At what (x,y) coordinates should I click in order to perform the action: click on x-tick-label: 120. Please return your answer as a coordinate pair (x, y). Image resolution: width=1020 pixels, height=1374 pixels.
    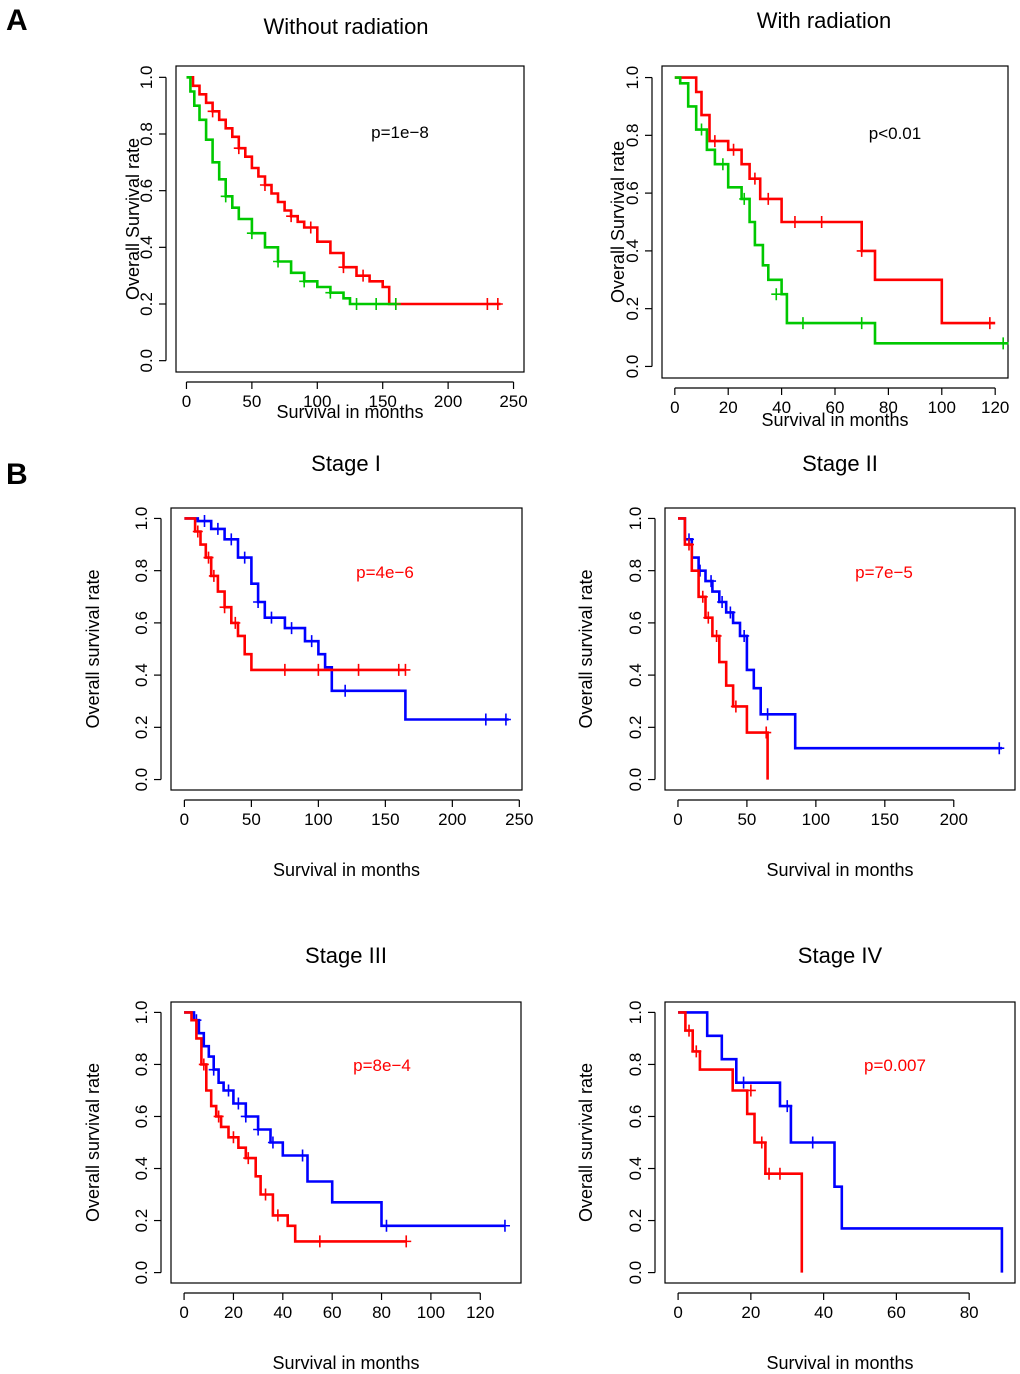
    Looking at the image, I should click on (480, 1312).